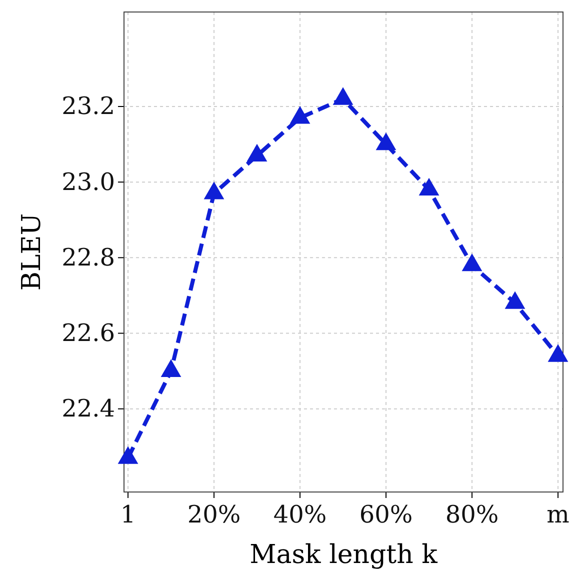 The height and width of the screenshot is (569, 577). I want to click on x-tick-label: 40%, so click(300, 514).